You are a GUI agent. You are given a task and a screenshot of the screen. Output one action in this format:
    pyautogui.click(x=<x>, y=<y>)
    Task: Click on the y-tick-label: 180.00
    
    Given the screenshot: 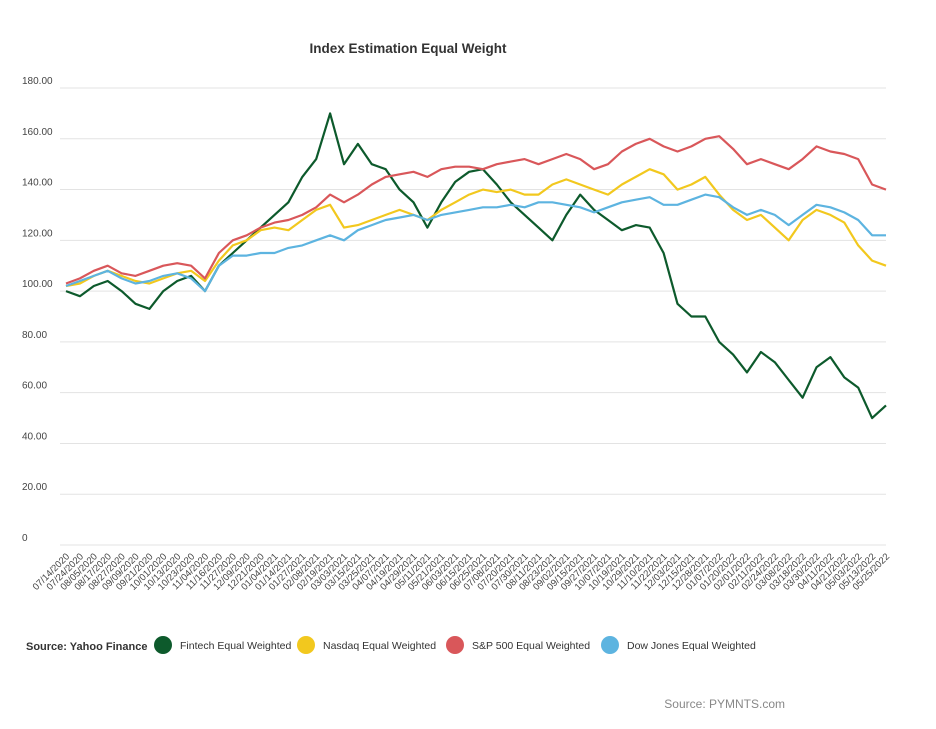 What is the action you would take?
    pyautogui.click(x=37, y=81)
    